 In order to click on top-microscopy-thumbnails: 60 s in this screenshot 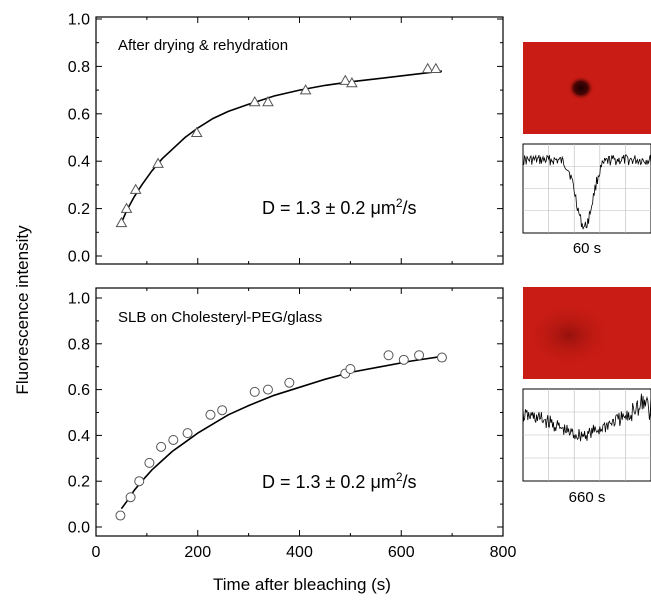, I will do `click(586, 149)`.